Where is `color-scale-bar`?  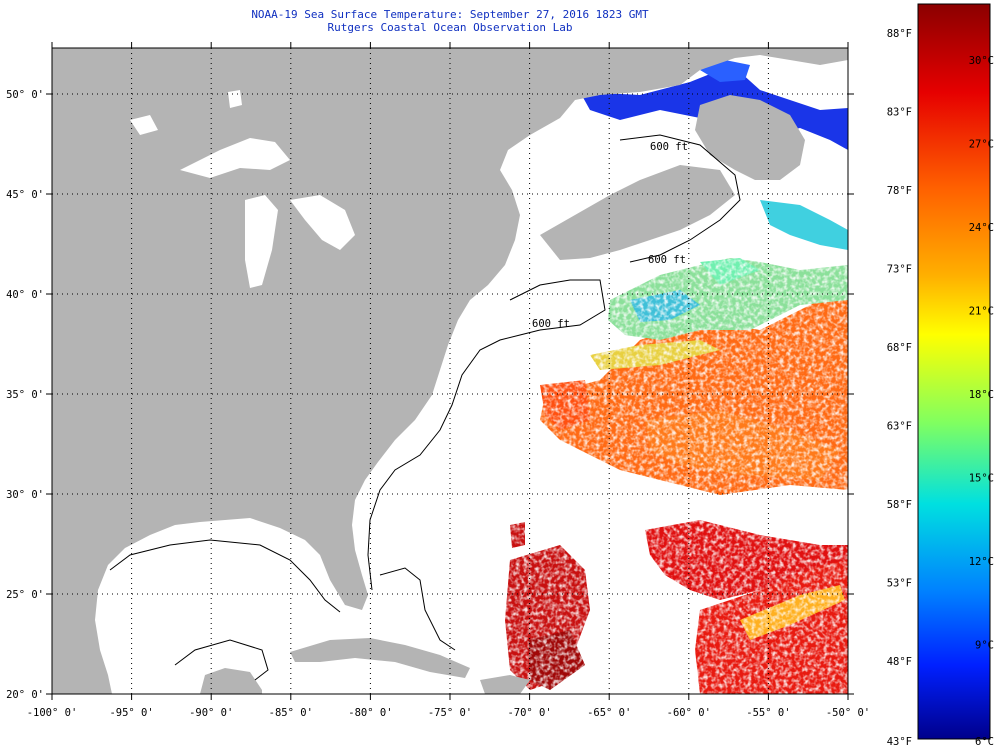 color-scale-bar is located at coordinates (954, 371).